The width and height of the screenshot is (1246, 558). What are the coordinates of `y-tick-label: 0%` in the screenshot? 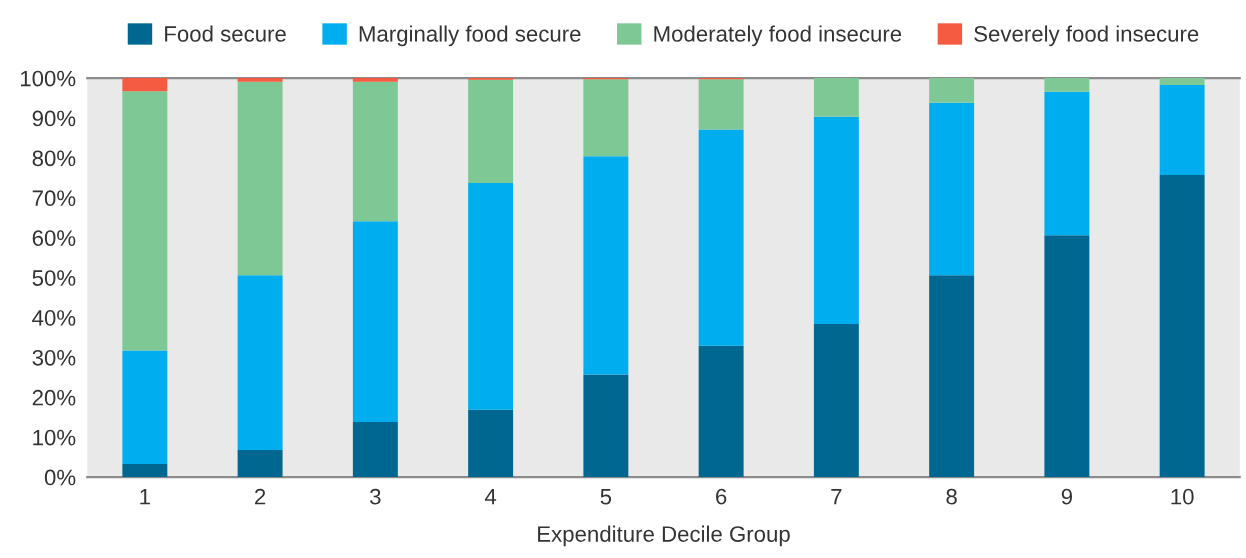 It's located at (60, 477).